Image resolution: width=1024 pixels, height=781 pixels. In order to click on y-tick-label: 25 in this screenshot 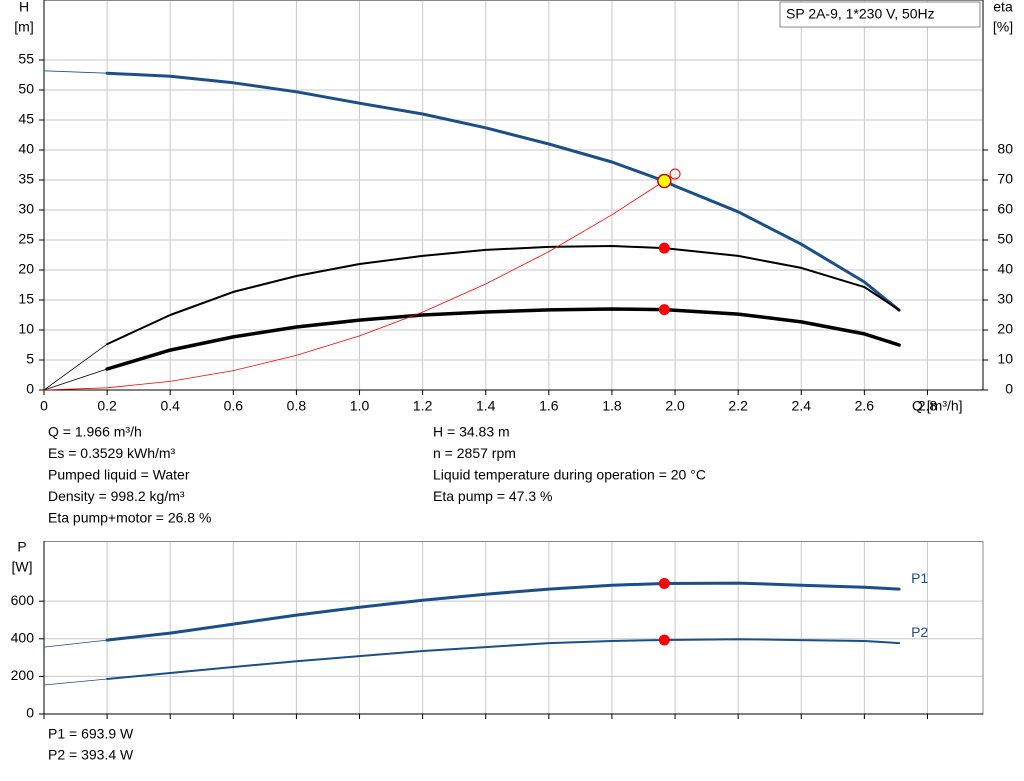, I will do `click(26, 239)`.